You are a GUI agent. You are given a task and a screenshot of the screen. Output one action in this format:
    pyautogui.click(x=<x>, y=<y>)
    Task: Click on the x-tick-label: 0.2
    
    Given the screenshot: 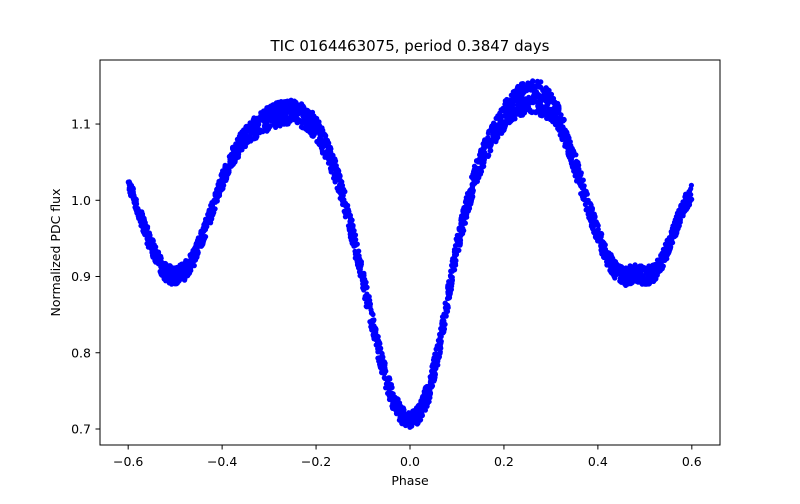 What is the action you would take?
    pyautogui.click(x=504, y=461)
    